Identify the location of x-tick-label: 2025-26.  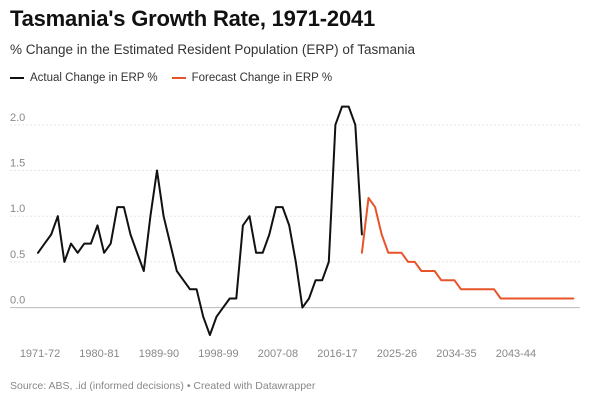
(397, 354).